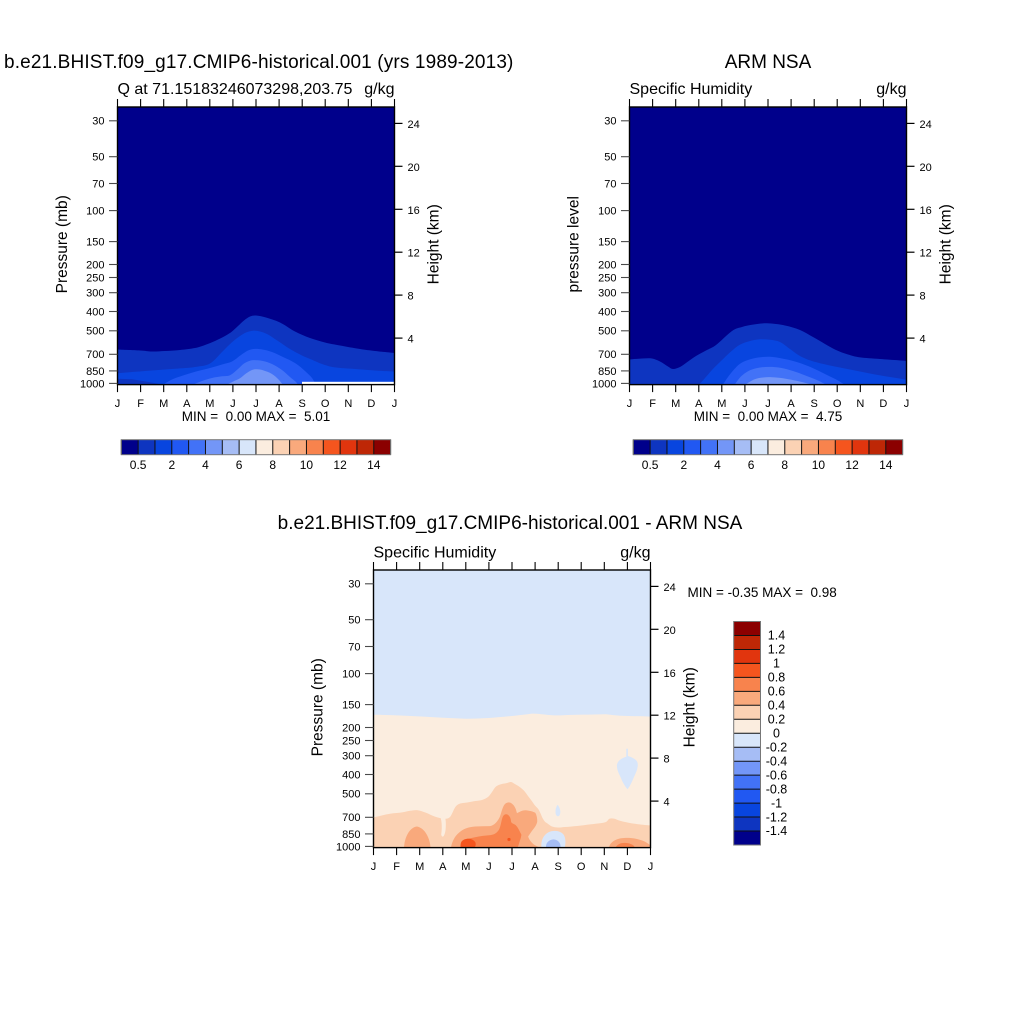 This screenshot has height=1024, width=1024. I want to click on svg-text: Specific Humidity, so click(691, 89).